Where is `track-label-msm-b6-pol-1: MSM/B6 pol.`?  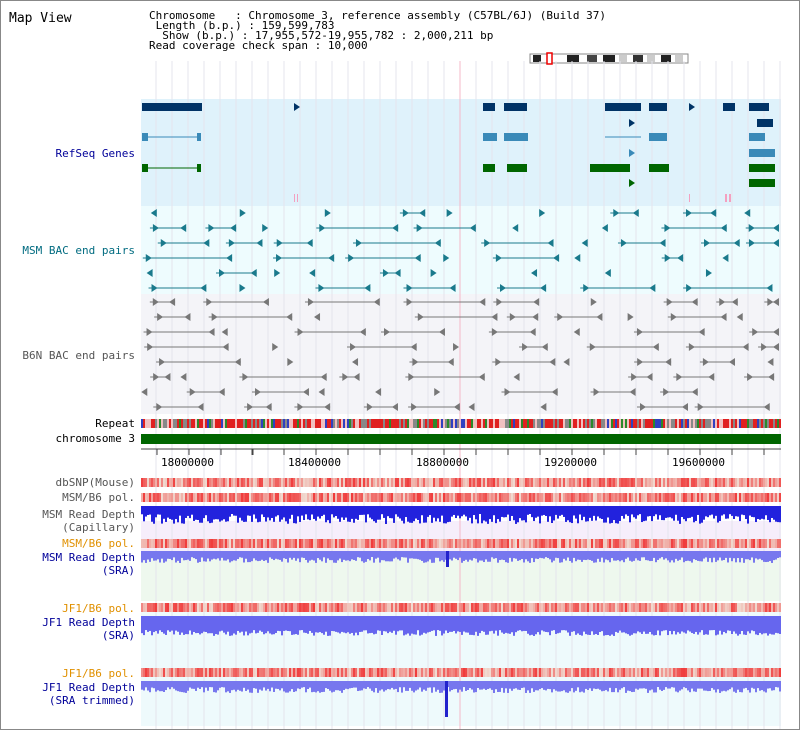
track-label-msm-b6-pol-1: MSM/B6 pol. is located at coordinates (98, 497).